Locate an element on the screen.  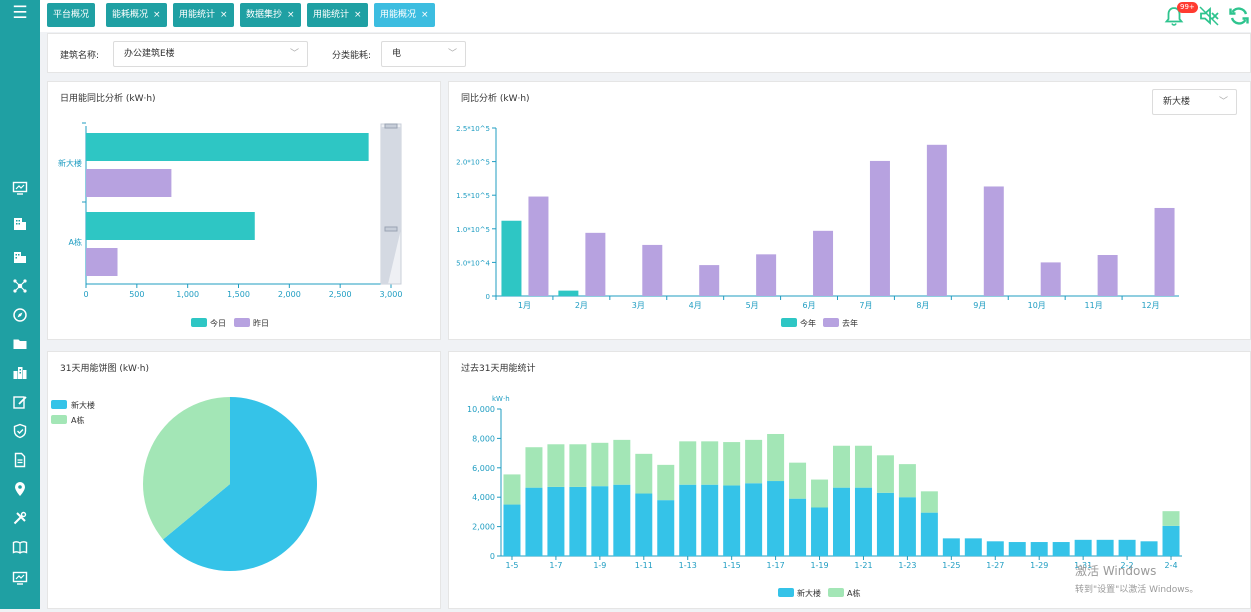
x-tick-label: 8月 is located at coordinates (922, 305).